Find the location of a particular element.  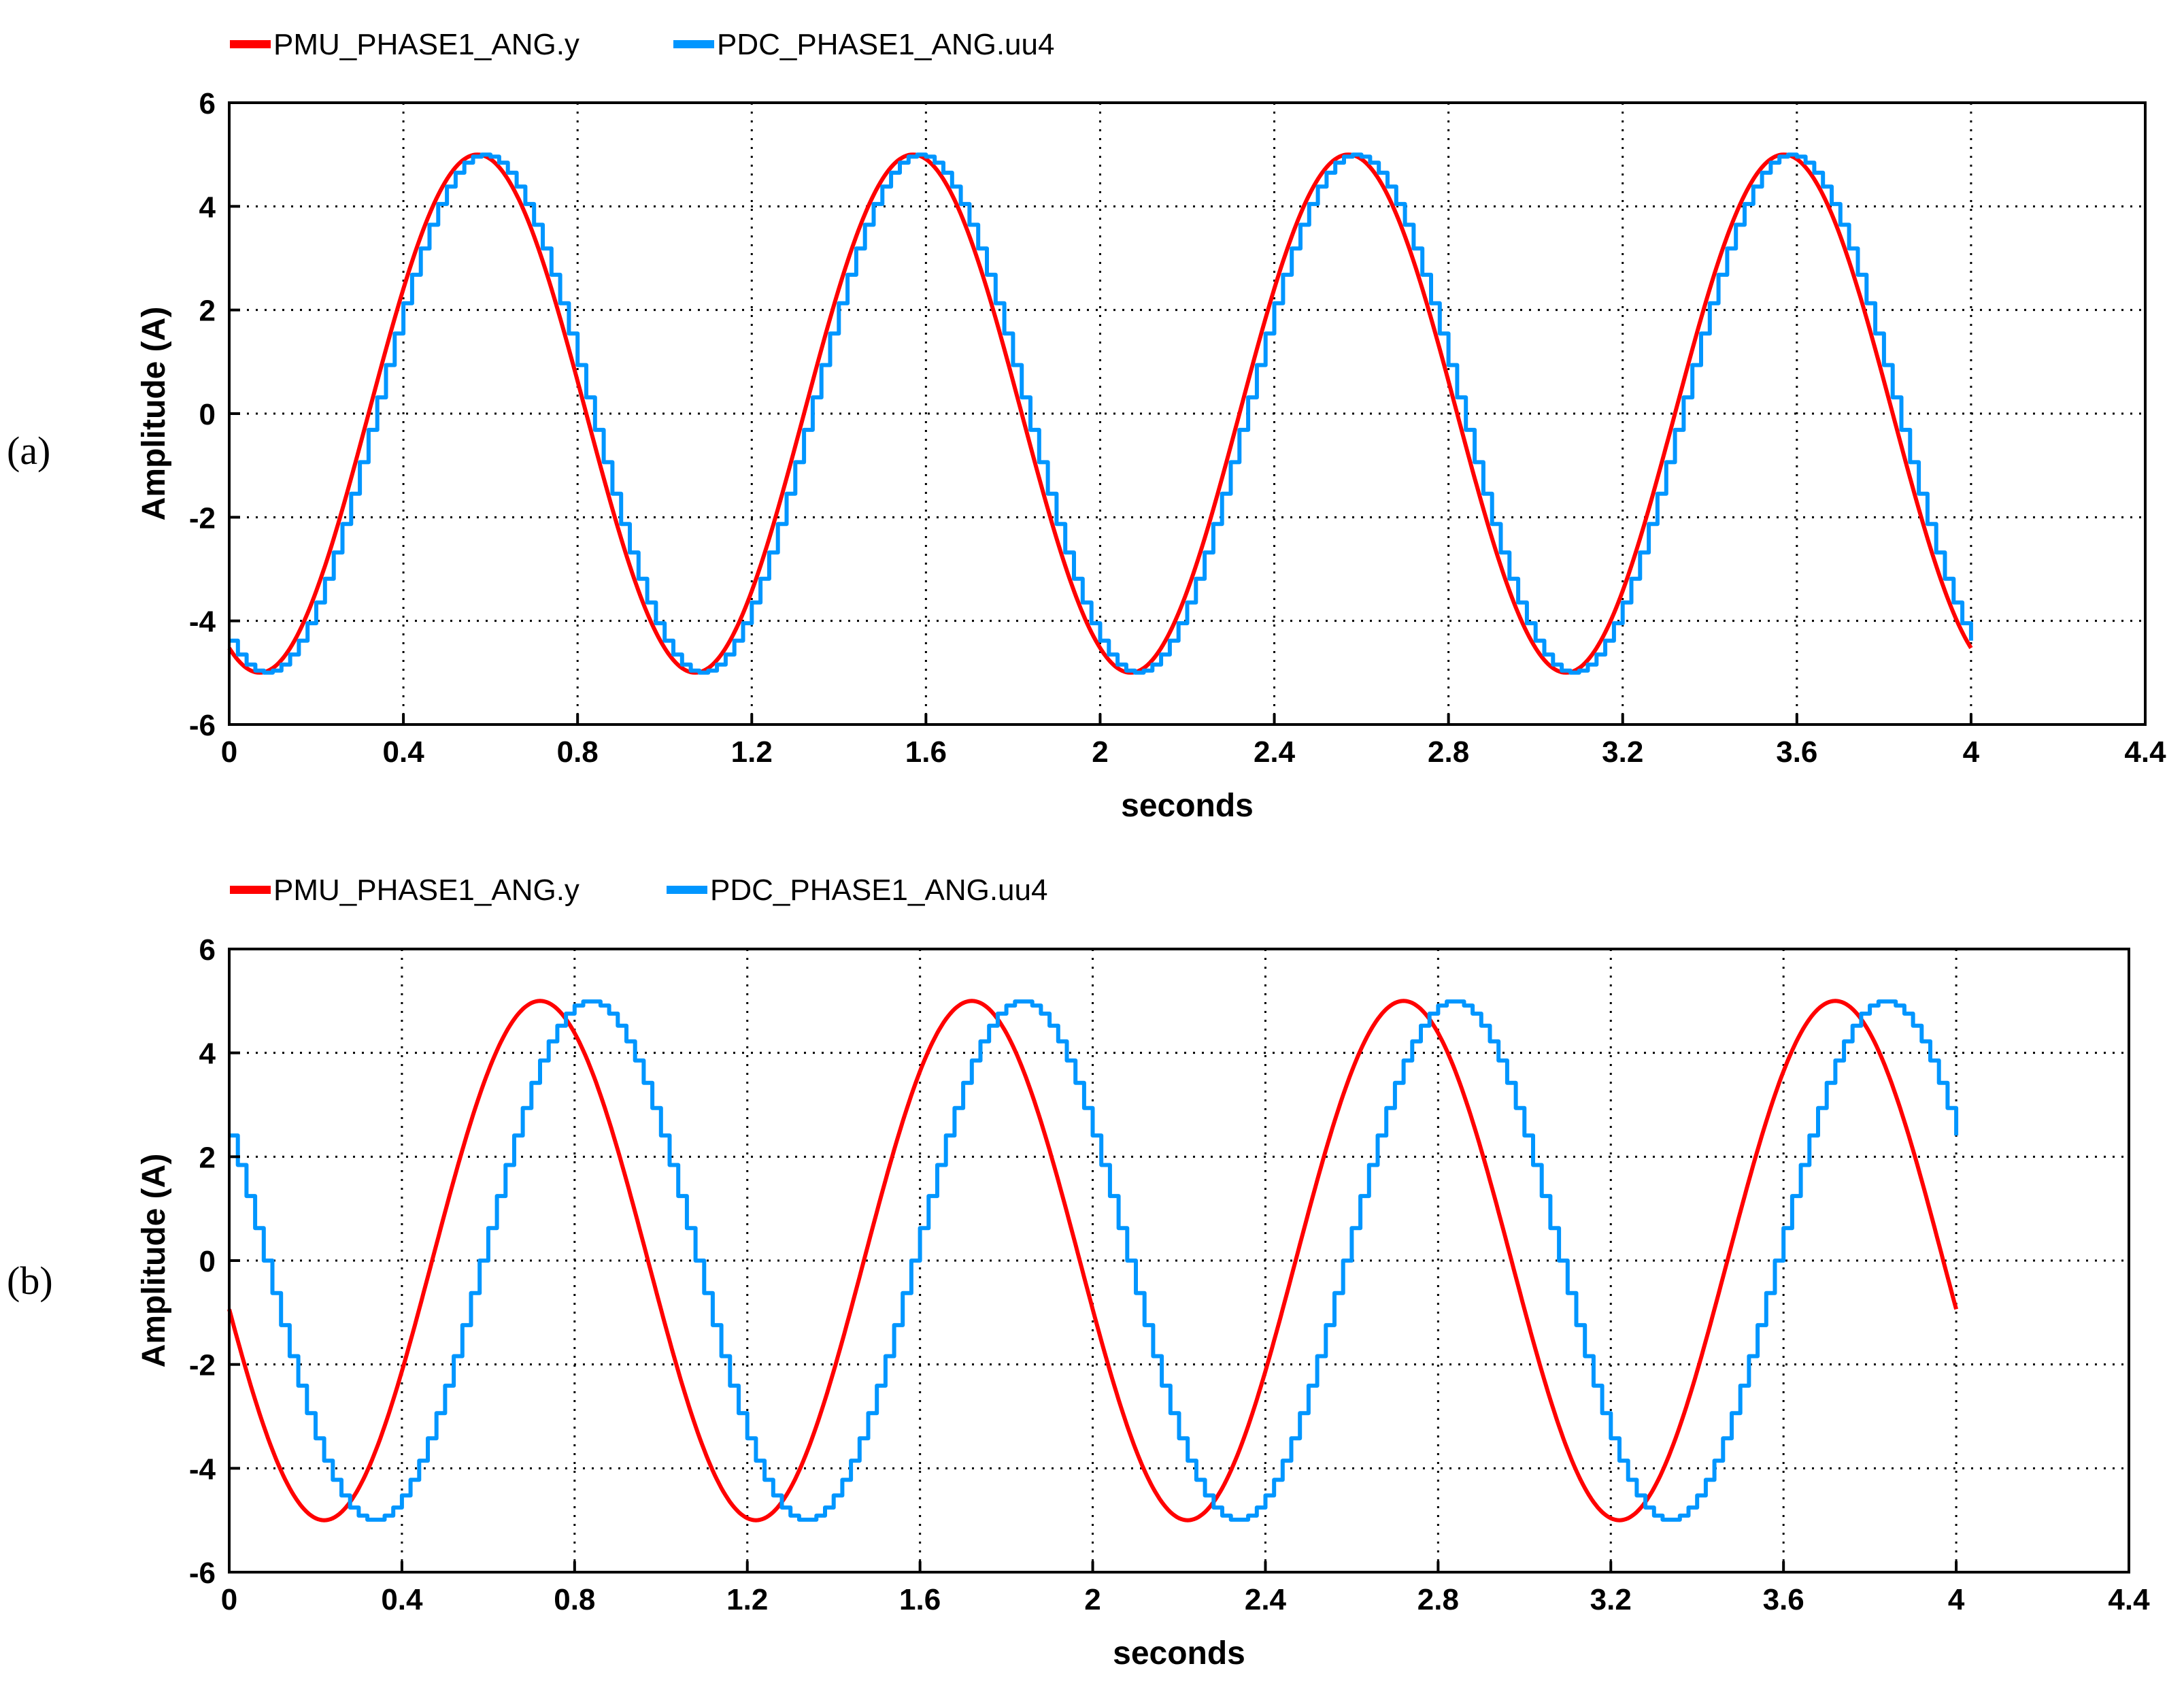

panel-label: (a) is located at coordinates (28, 451).